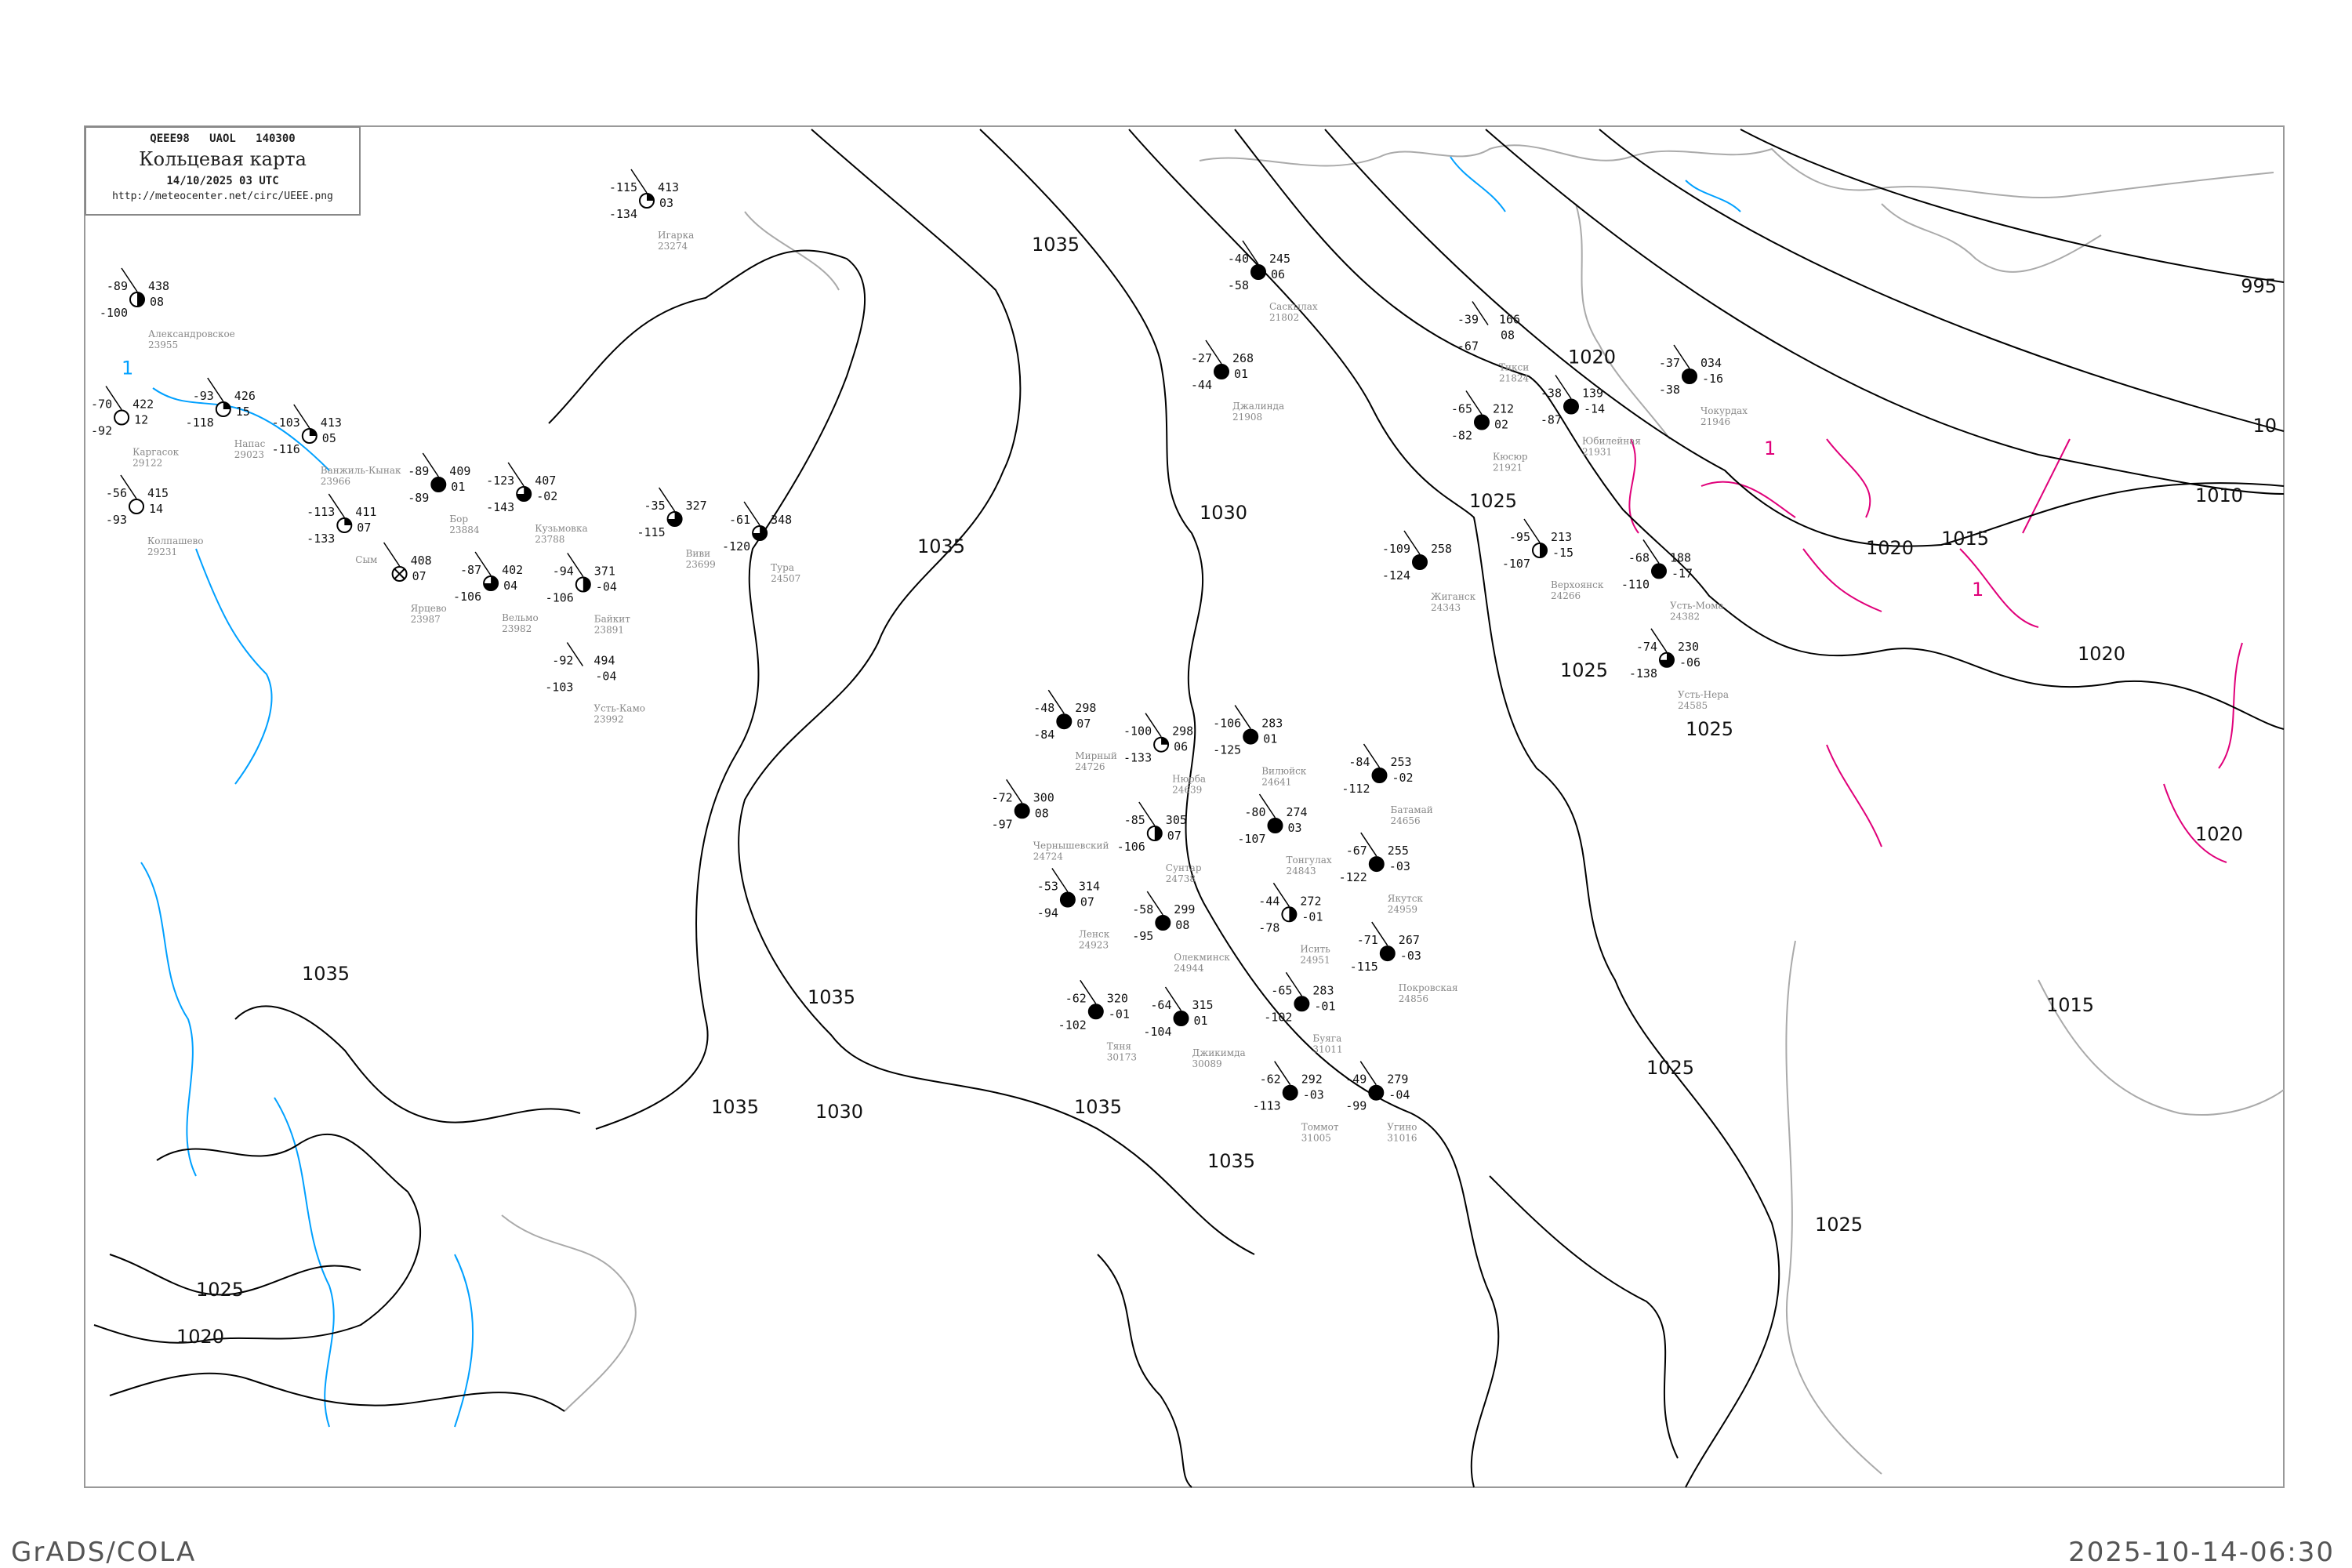 The width and height of the screenshot is (2352, 1568). I want to click on station-id: 24507, so click(785, 578).